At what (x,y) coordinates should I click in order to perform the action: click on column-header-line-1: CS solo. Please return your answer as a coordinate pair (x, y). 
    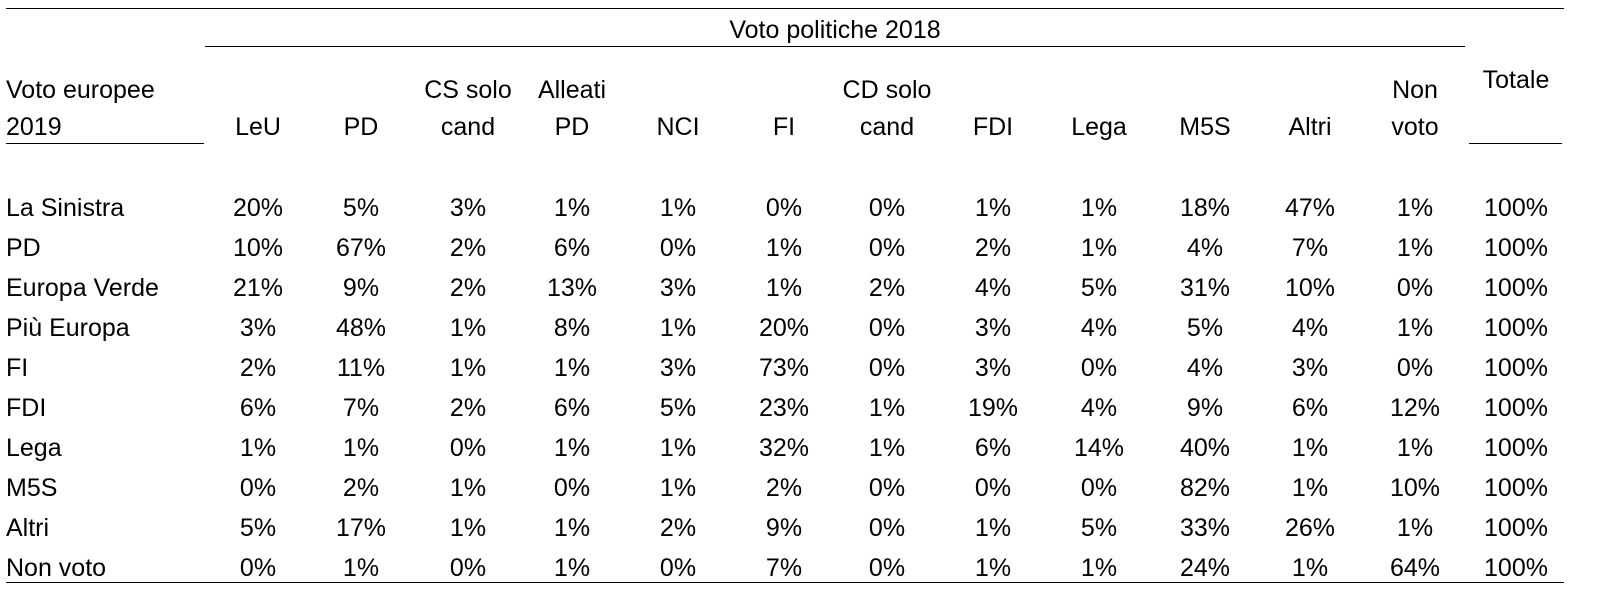
    Looking at the image, I should click on (468, 90).